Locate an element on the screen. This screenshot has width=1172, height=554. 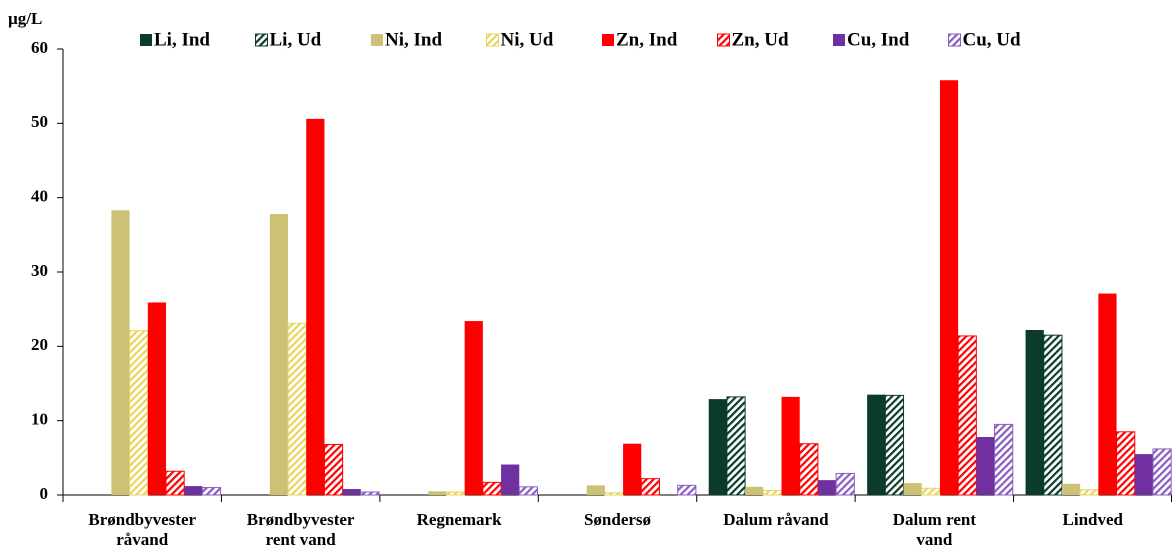
x-tick-label: Dalum rent is located at coordinates (935, 519).